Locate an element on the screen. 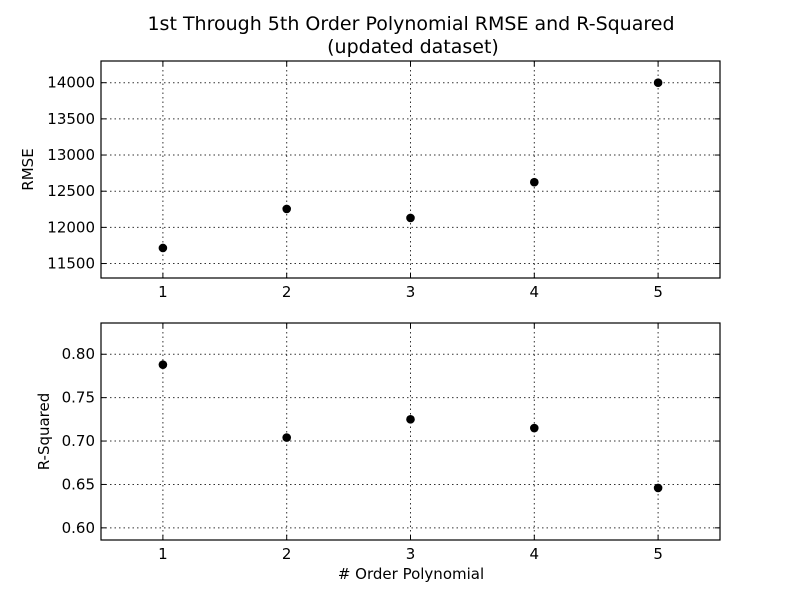 The height and width of the screenshot is (600, 800). y-tick-label: 0.75 is located at coordinates (78, 398).